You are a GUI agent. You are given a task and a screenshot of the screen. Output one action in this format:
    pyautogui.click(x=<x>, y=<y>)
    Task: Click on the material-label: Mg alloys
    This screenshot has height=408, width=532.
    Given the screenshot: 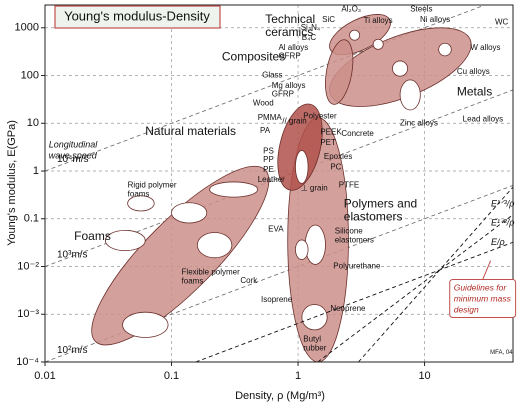 What is the action you would take?
    pyautogui.click(x=289, y=85)
    